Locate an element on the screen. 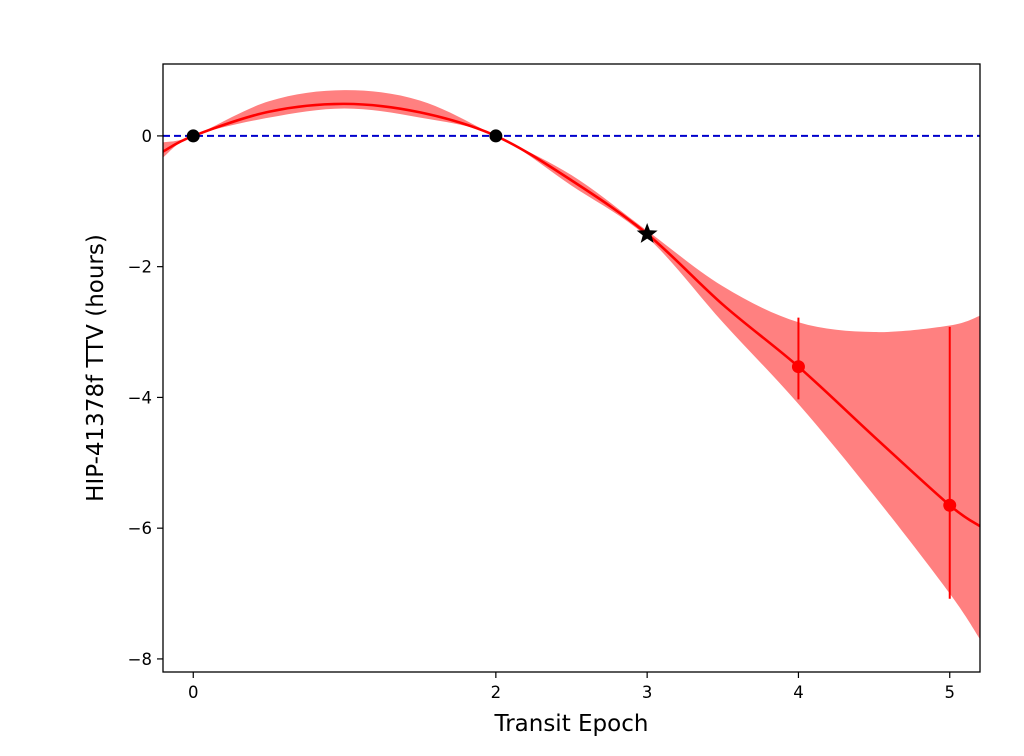 The width and height of the screenshot is (1024, 756). y-axis-title: HIP-41378f TTV (hours) is located at coordinates (96, 368).